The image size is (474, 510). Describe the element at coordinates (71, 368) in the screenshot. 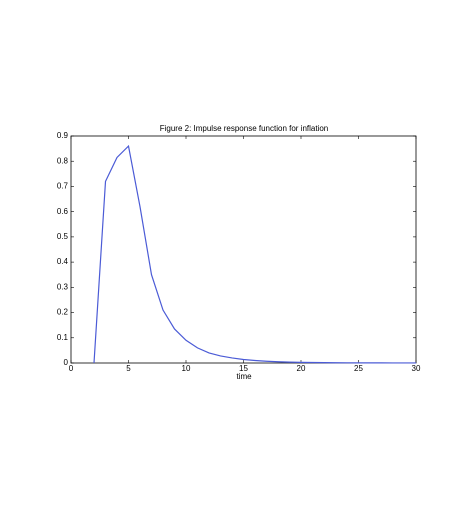

I see `x-tick-label: 0` at that location.